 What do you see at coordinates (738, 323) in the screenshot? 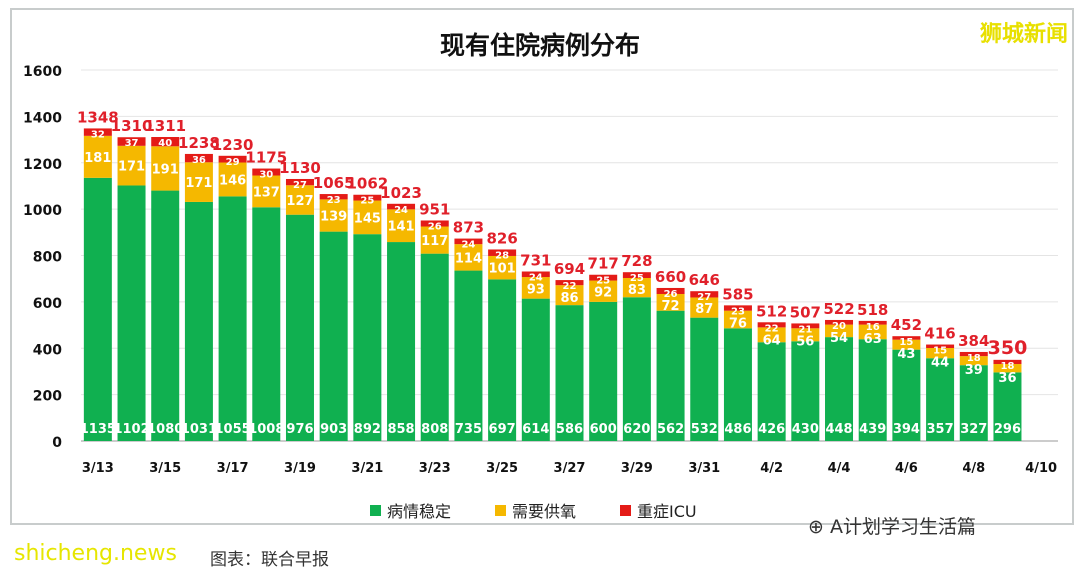
I see `data-label: 76` at bounding box center [738, 323].